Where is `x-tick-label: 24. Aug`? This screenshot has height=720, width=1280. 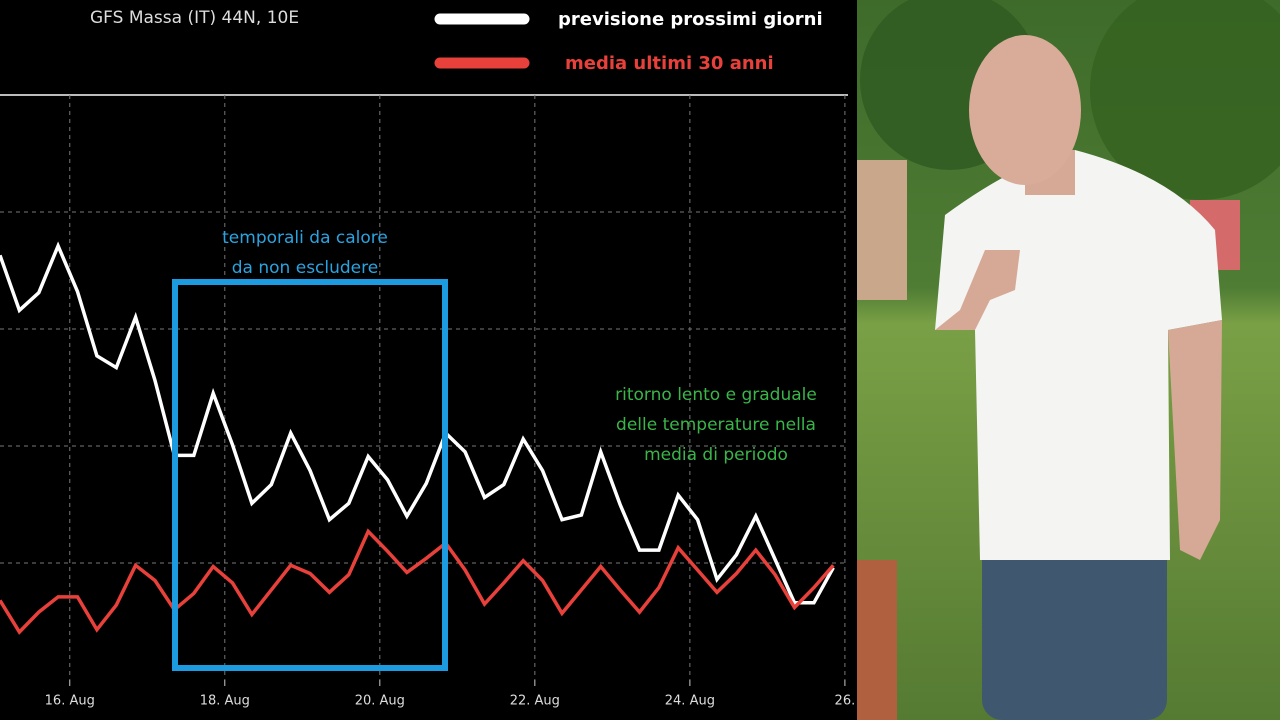
x-tick-label: 24. Aug is located at coordinates (690, 701).